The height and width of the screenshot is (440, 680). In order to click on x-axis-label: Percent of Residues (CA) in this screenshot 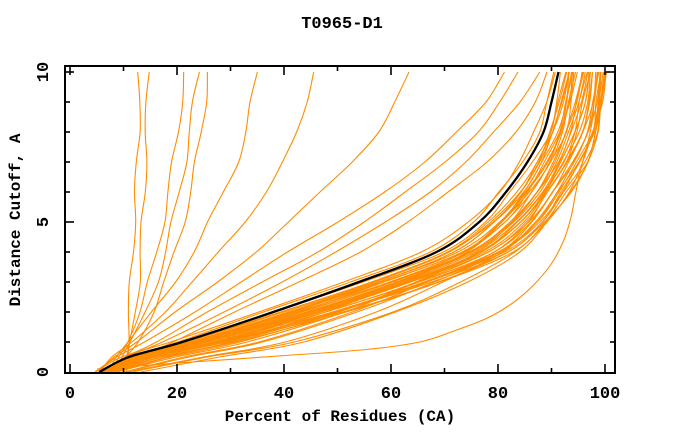, I will do `click(340, 417)`.